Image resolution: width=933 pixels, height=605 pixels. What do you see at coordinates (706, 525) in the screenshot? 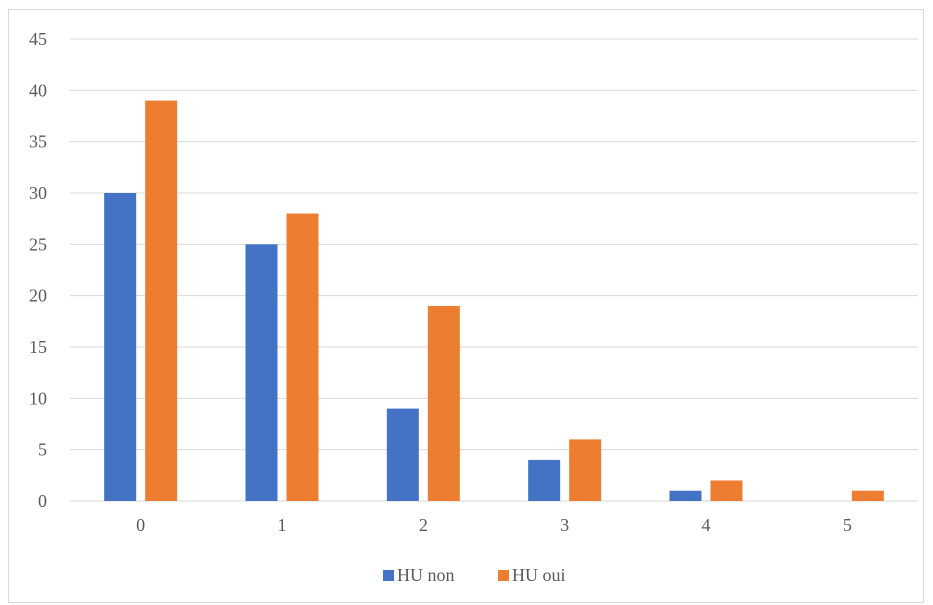
I see `x-tick-label: 4` at bounding box center [706, 525].